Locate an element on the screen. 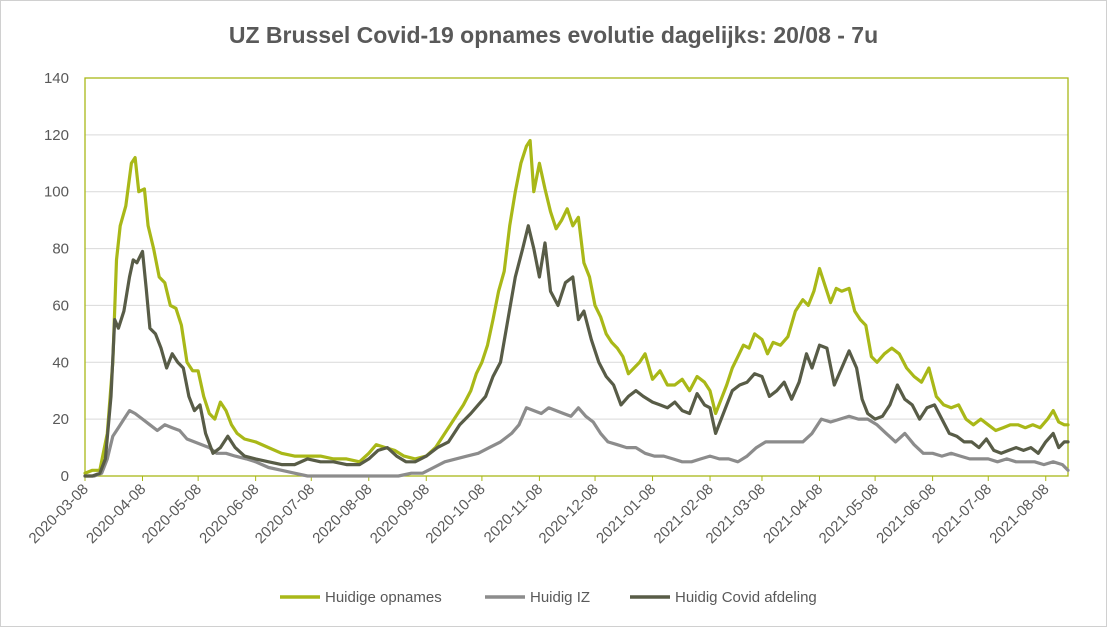 This screenshot has width=1107, height=627. y-tick-label: 0 is located at coordinates (65, 476).